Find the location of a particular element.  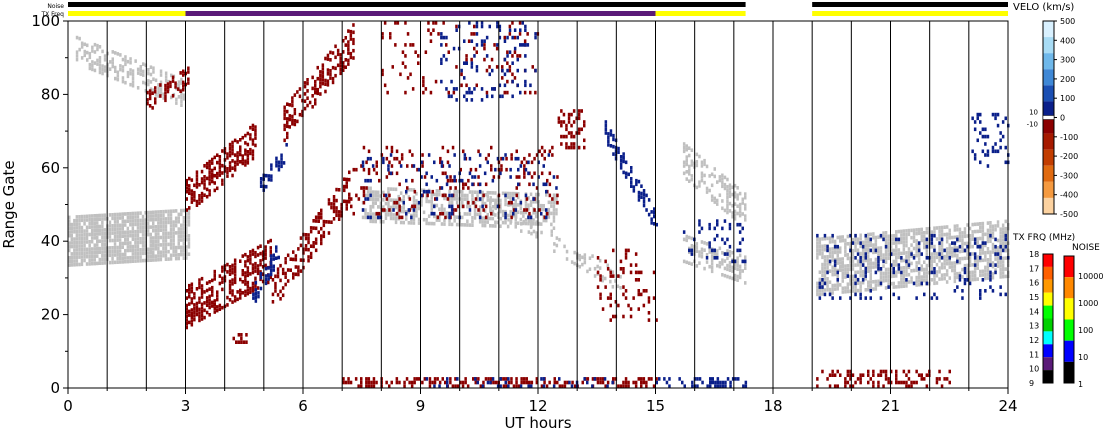

velocity-scale-swatch is located at coordinates (1048, 109).